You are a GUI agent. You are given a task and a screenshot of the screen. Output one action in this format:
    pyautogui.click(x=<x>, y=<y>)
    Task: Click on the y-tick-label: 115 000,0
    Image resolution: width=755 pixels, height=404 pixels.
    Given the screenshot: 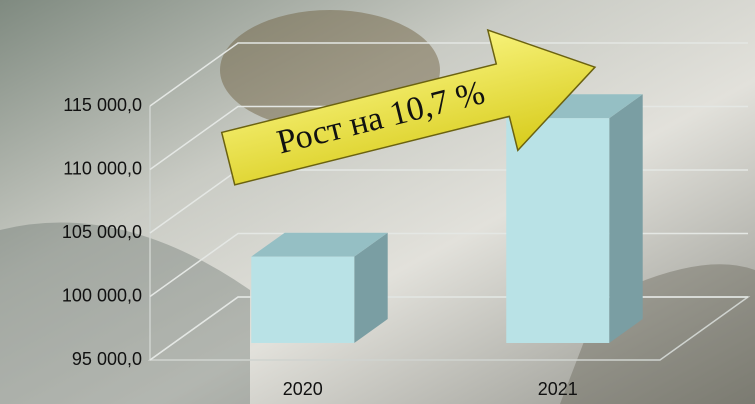 What is the action you would take?
    pyautogui.click(x=102, y=105)
    